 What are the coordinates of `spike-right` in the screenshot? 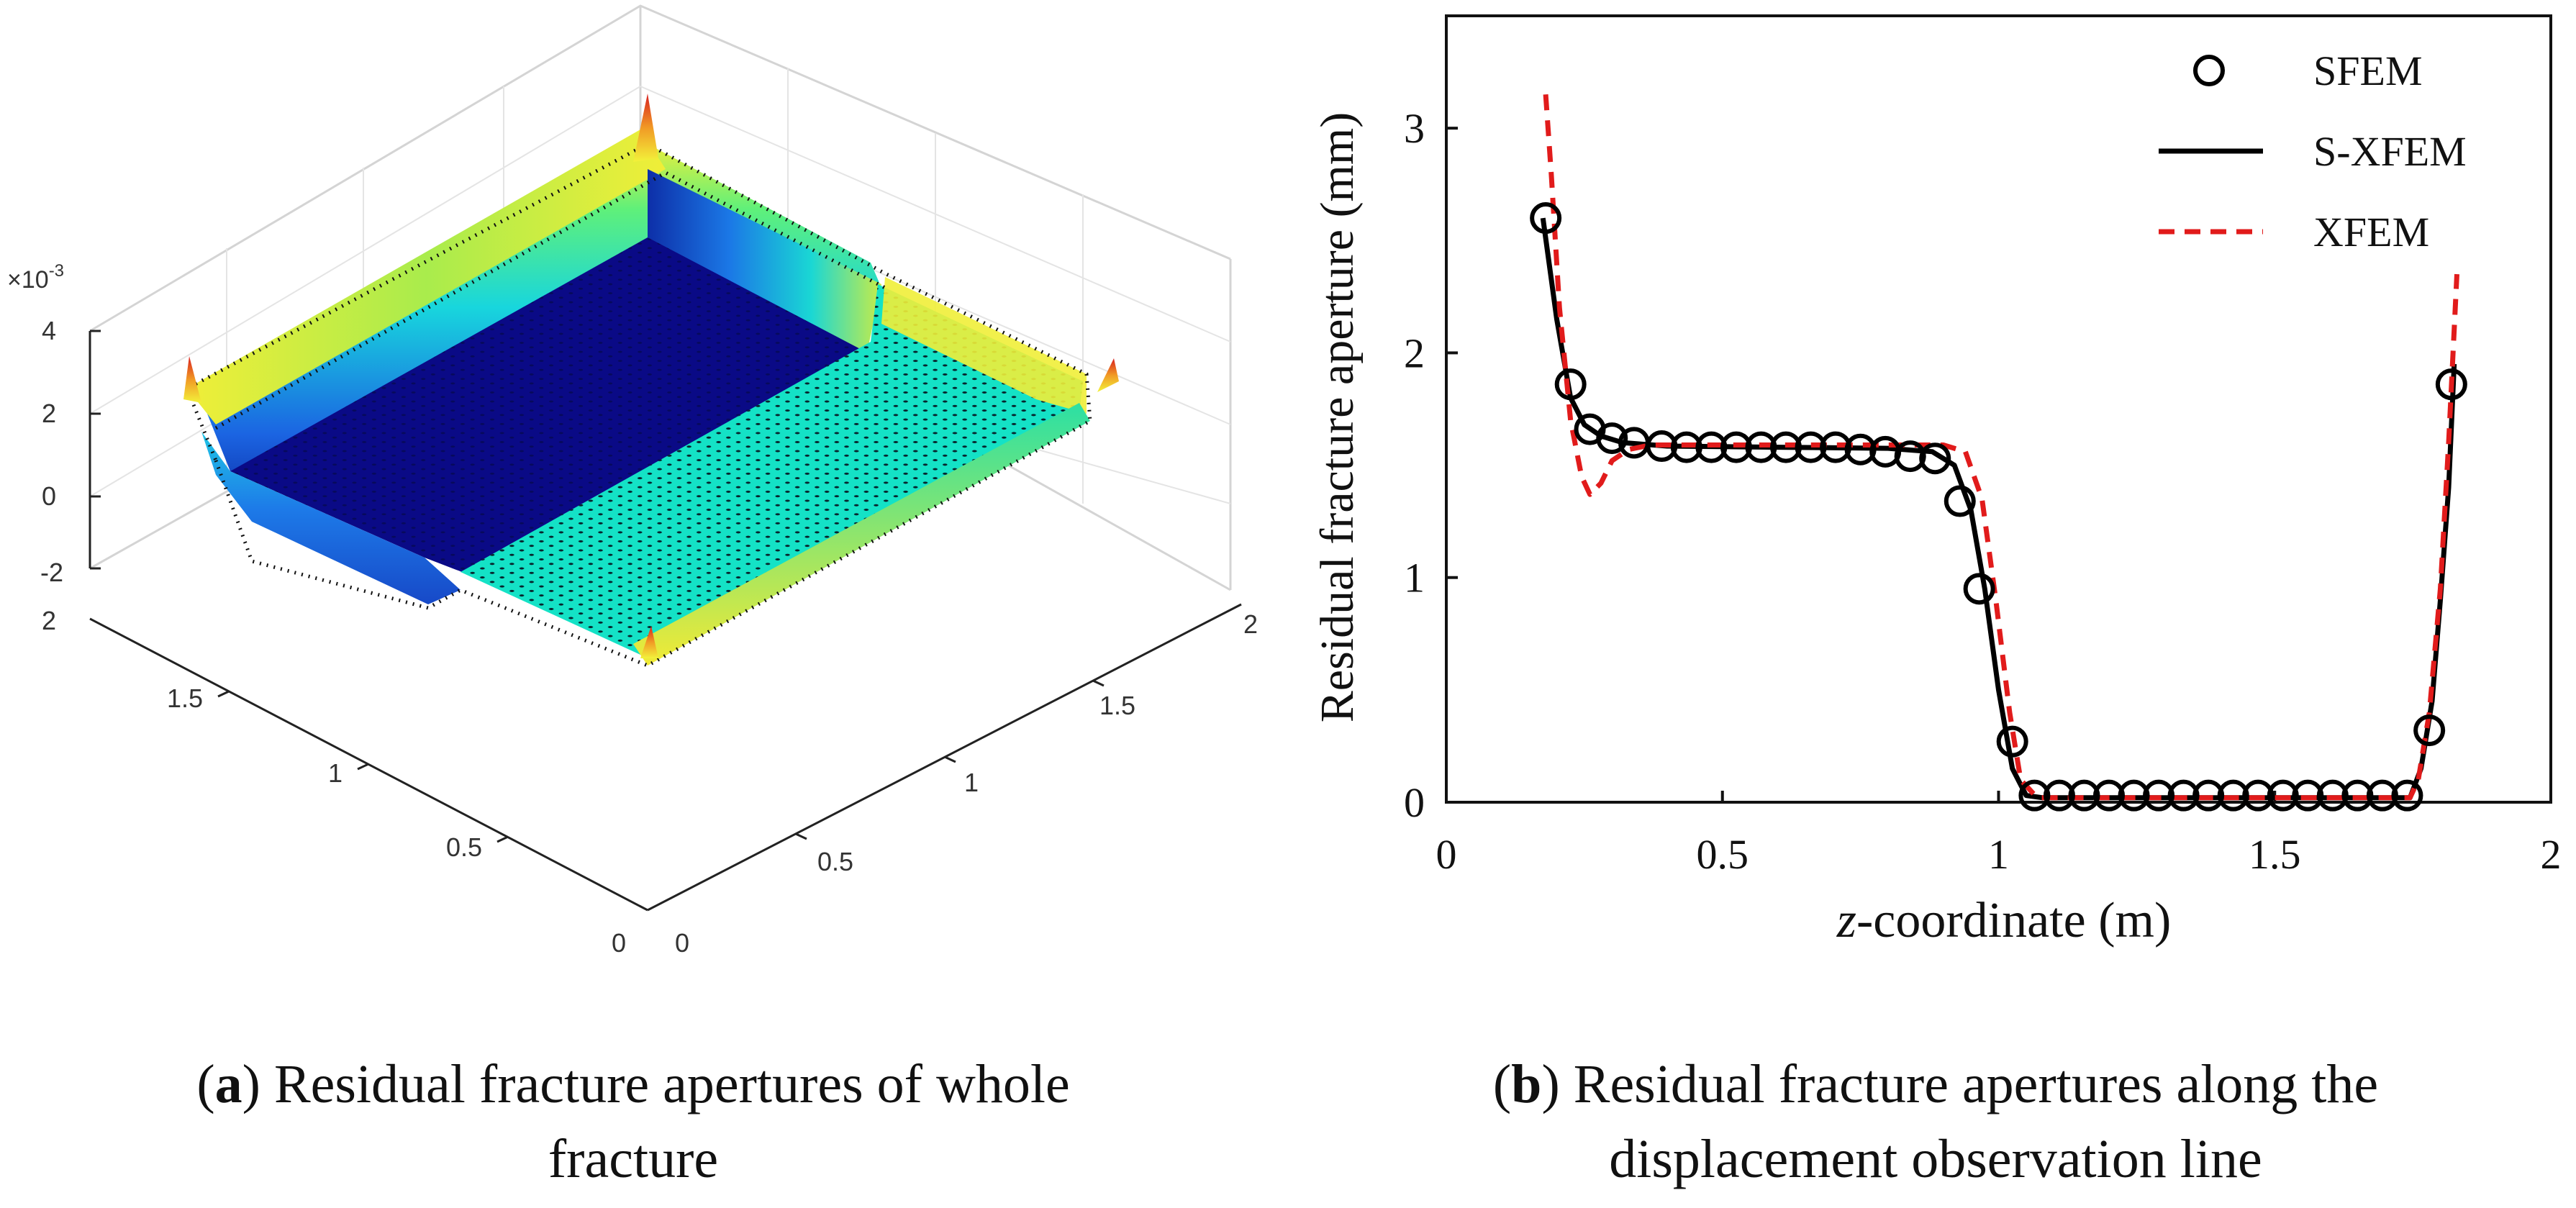 It's located at (1108, 375).